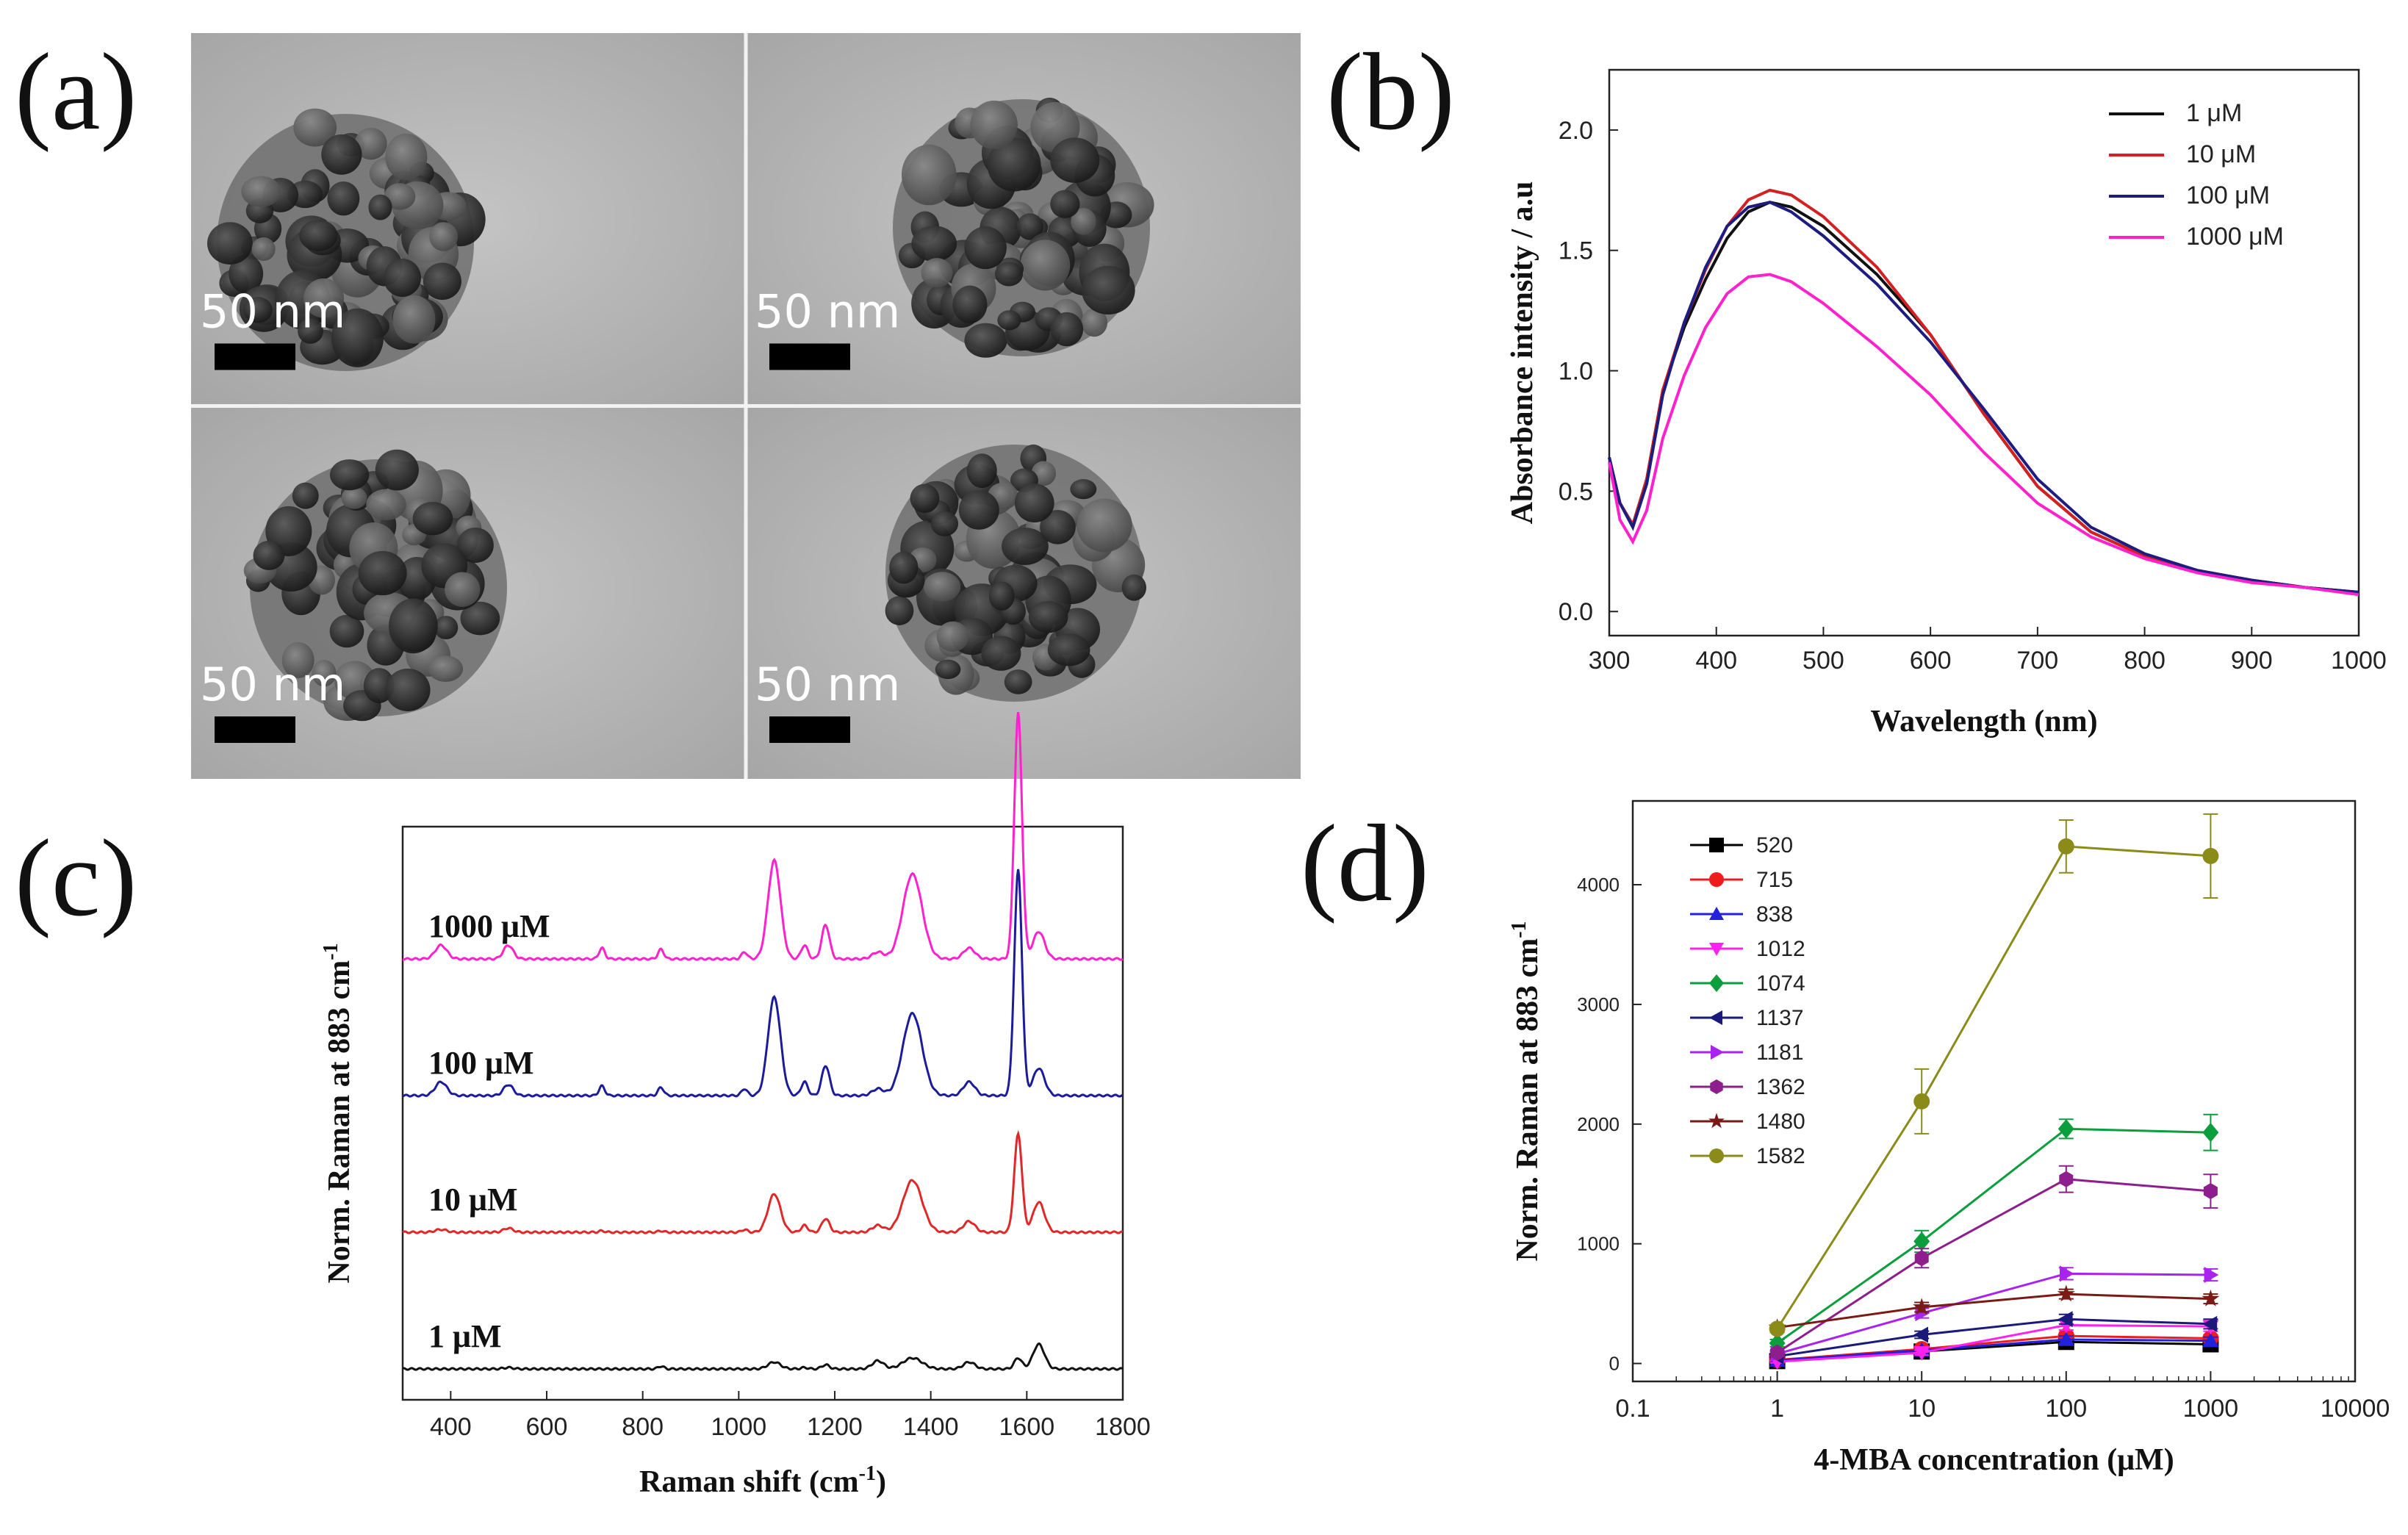 The width and height of the screenshot is (2408, 1535). What do you see at coordinates (1780, 1018) in the screenshot?
I see `legend-label: 1137` at bounding box center [1780, 1018].